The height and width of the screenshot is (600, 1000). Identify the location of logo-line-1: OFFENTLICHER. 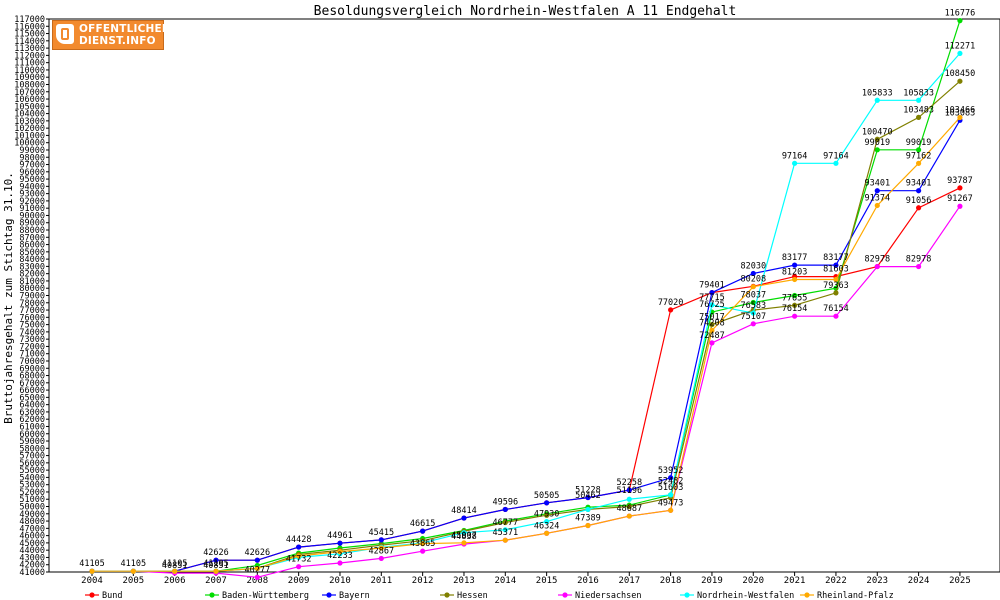
(125, 29).